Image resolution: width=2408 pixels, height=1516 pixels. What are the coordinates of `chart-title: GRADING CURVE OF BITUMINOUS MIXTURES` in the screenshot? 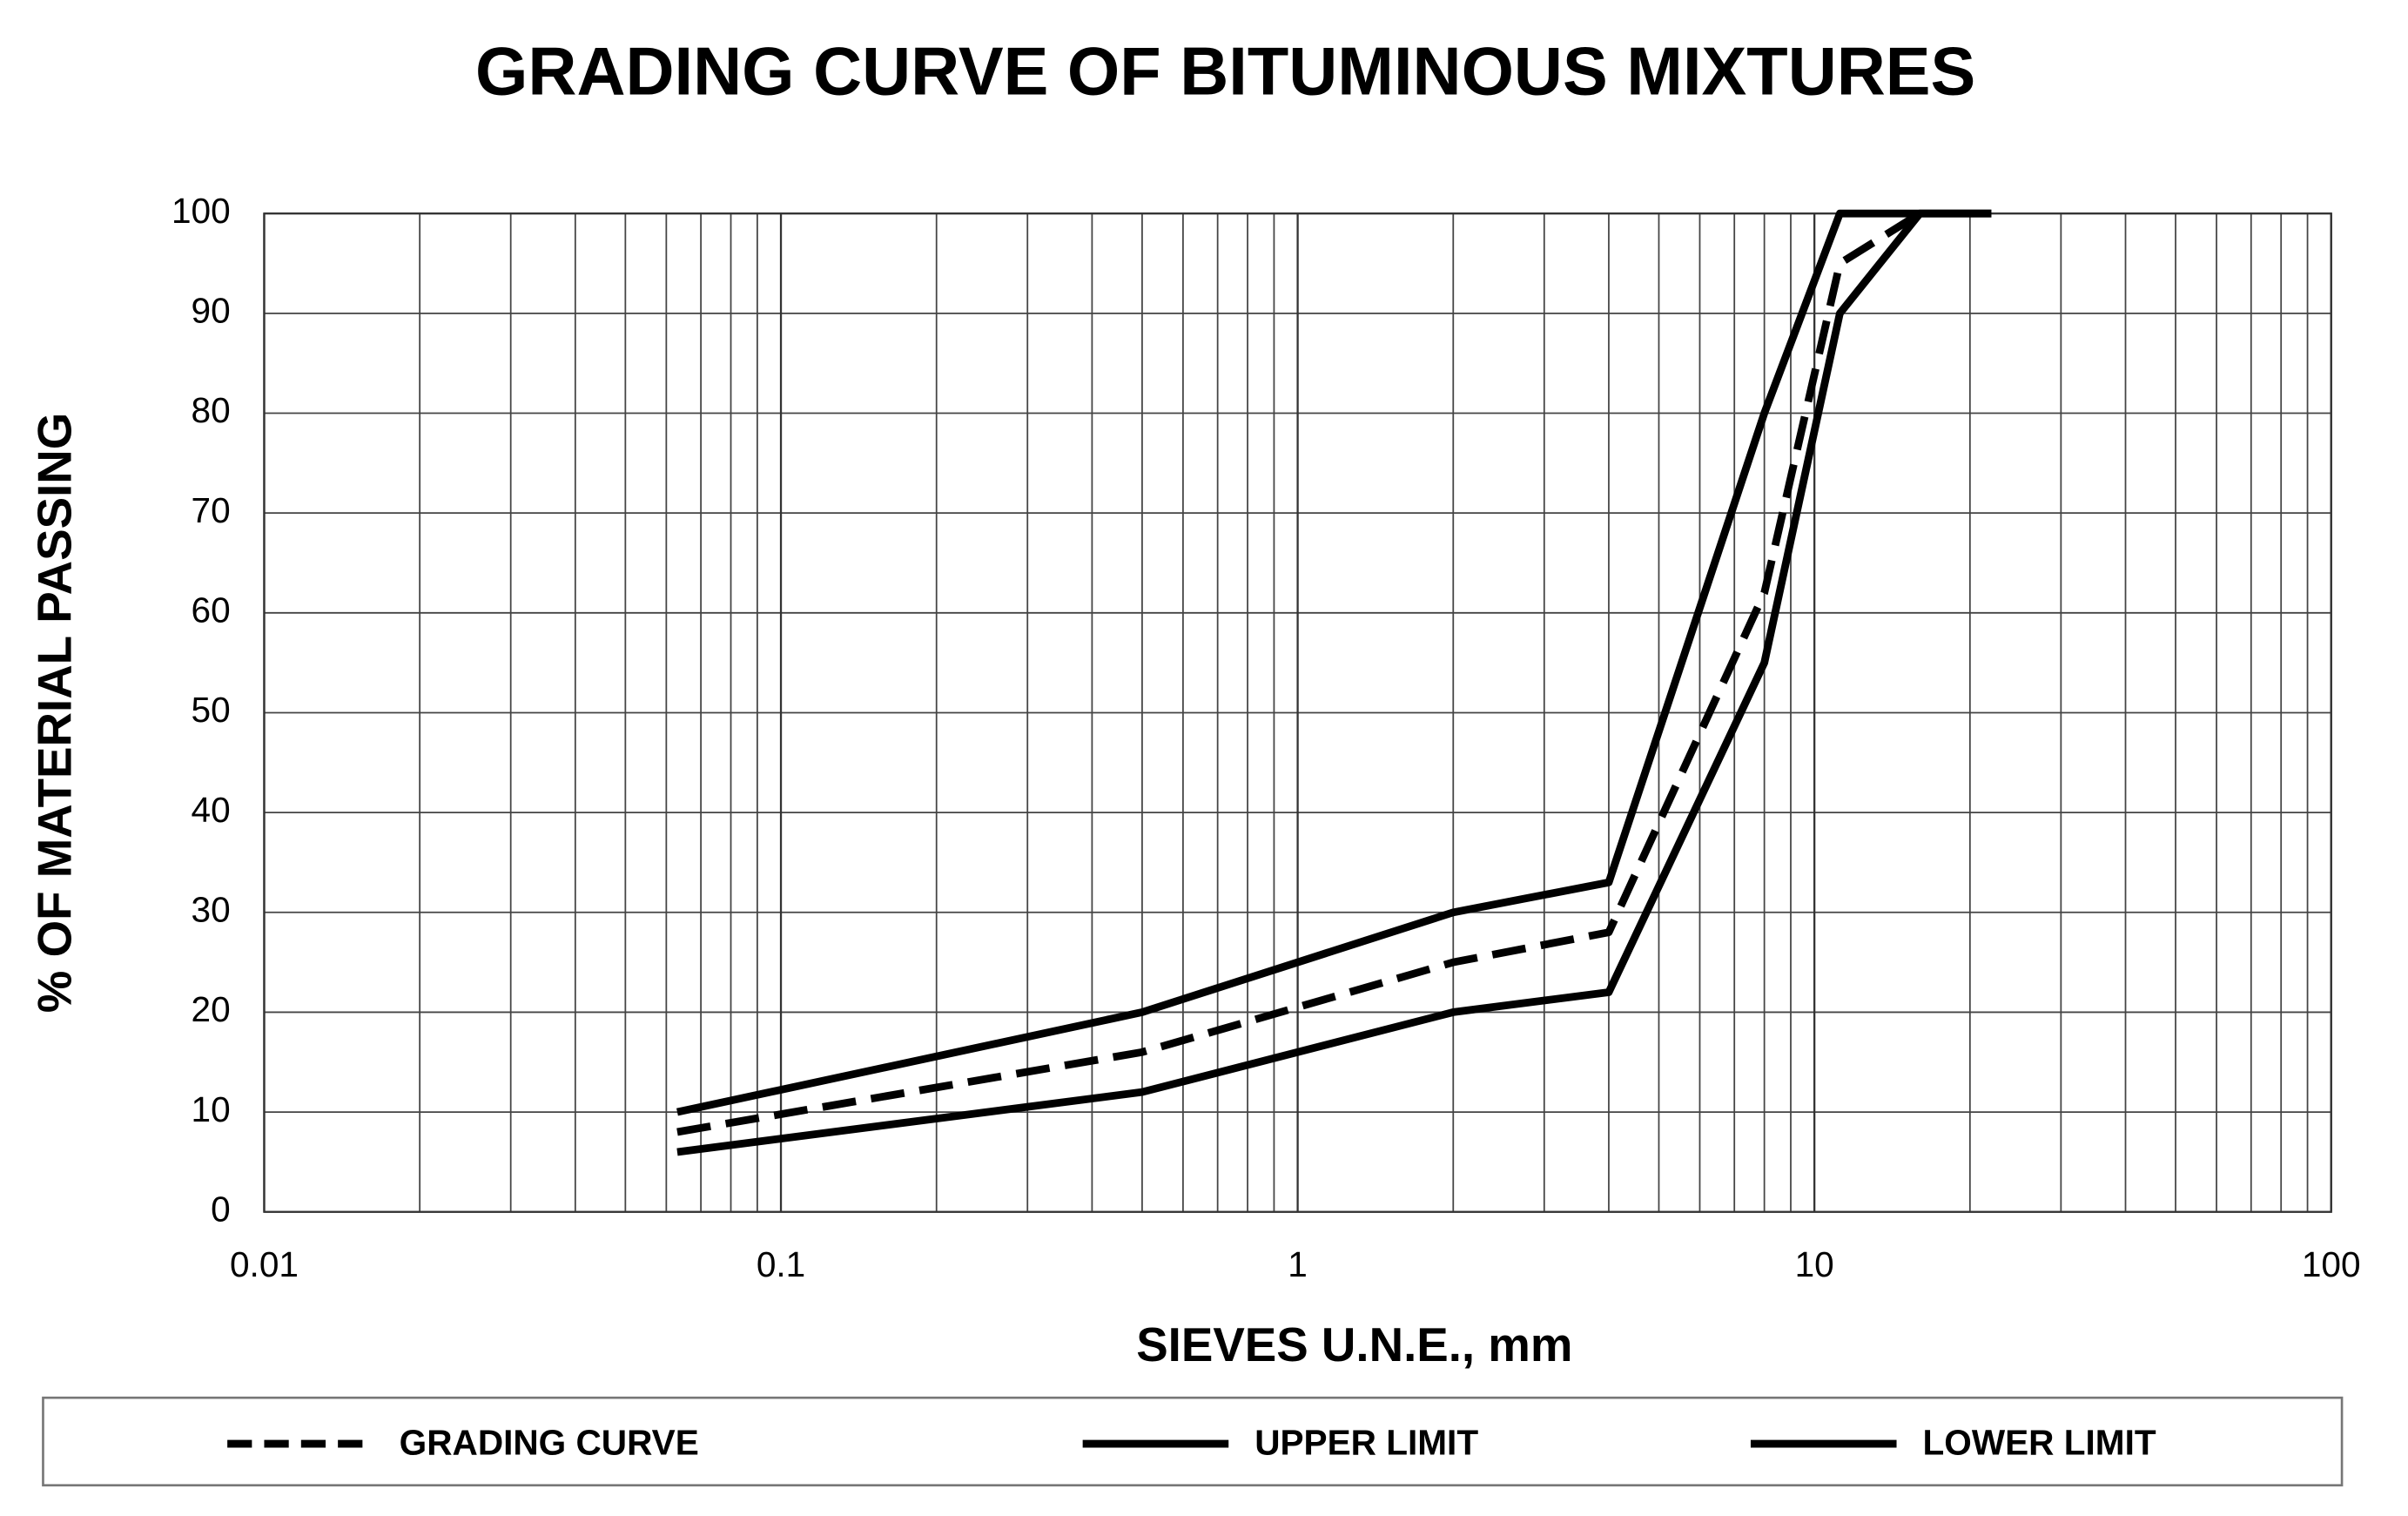 It's located at (1225, 72).